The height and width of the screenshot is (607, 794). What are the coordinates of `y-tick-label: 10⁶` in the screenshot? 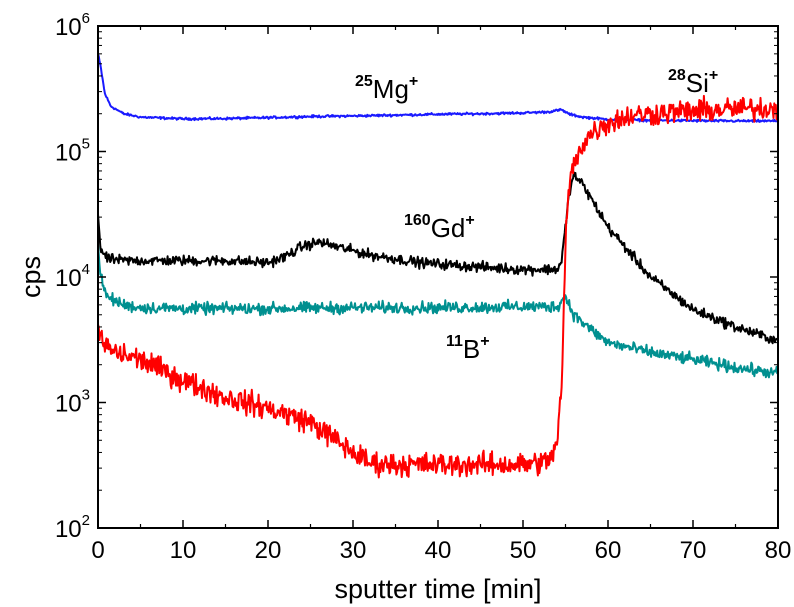 It's located at (72, 25).